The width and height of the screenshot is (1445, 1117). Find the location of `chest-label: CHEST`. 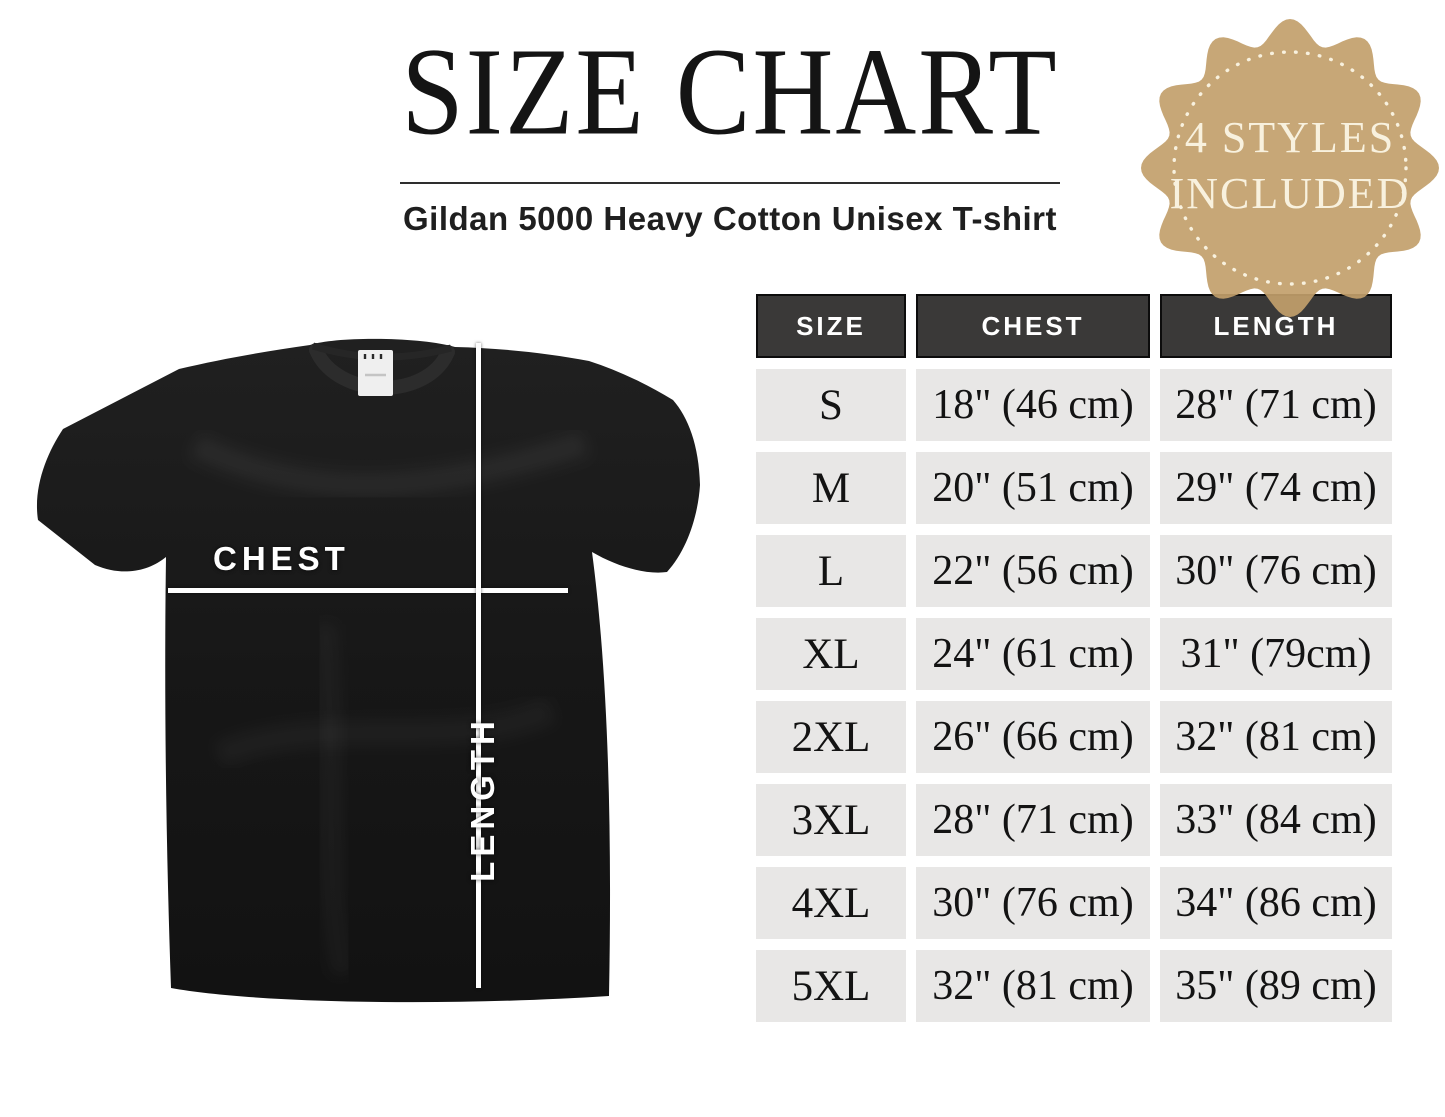

chest-label: CHEST is located at coordinates (281, 558).